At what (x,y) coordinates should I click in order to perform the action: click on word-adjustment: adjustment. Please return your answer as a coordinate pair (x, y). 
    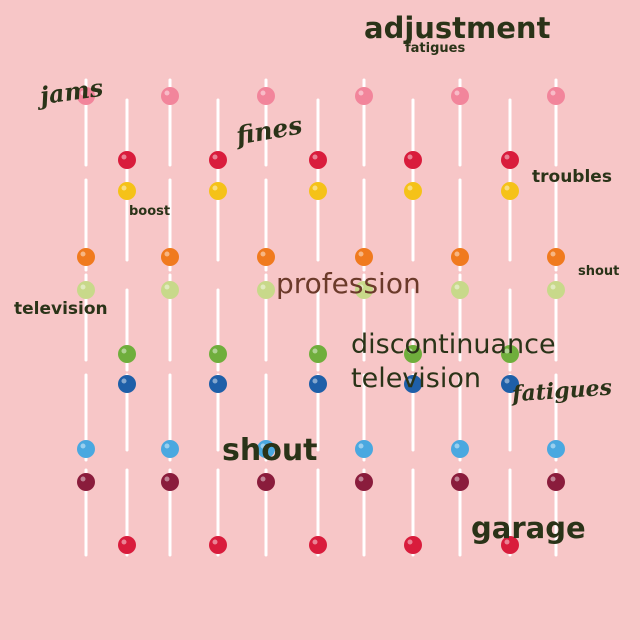
    Looking at the image, I should click on (457, 28).